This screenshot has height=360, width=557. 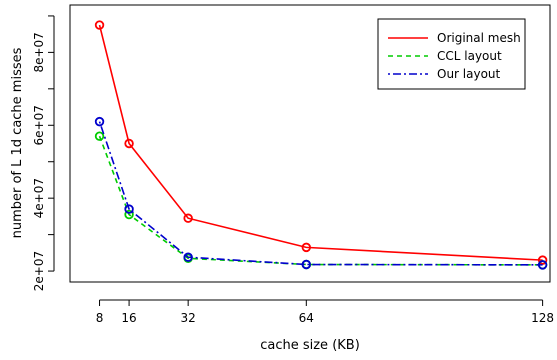 I want to click on legend-label: Our layout, so click(x=469, y=74).